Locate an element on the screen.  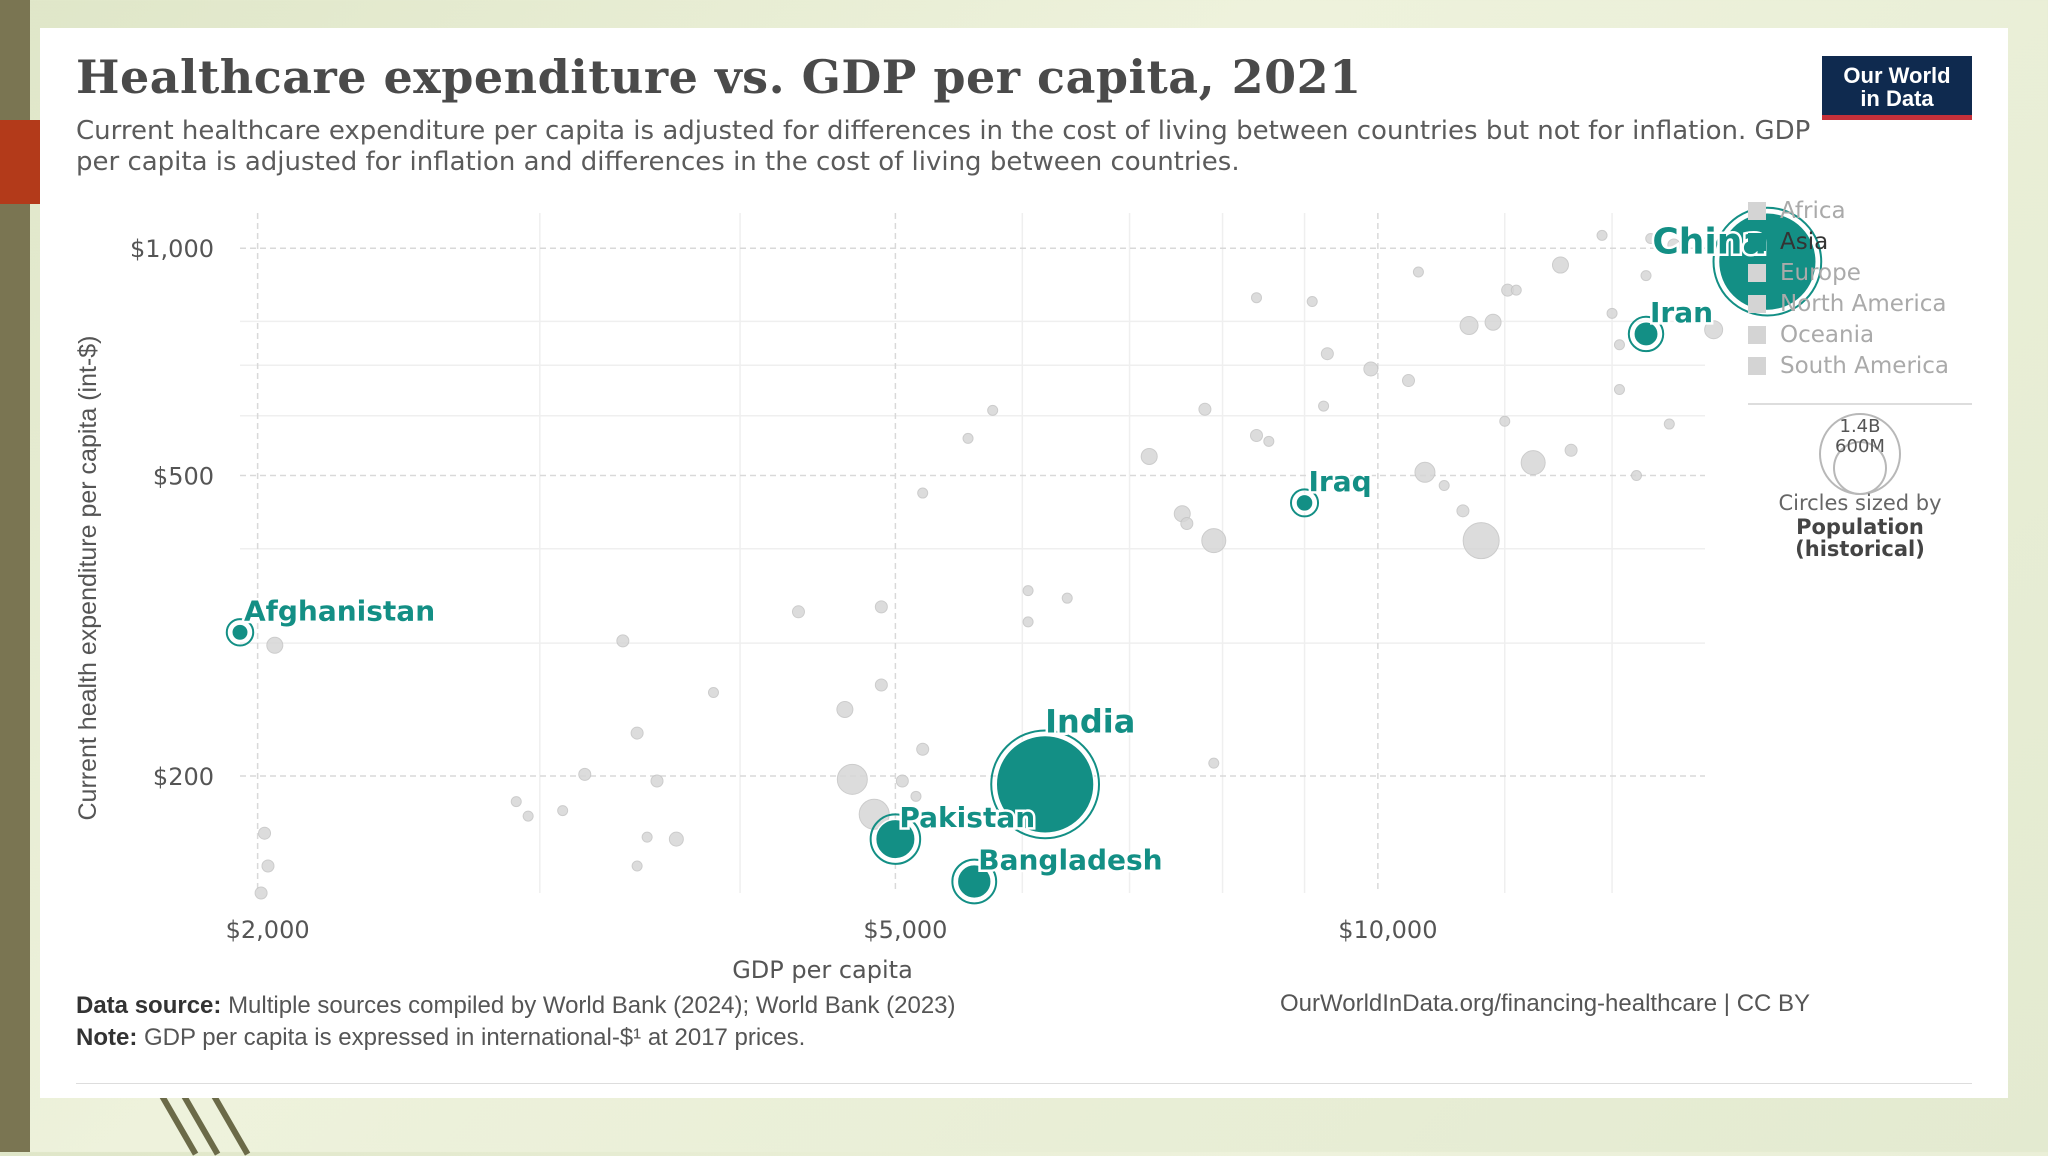
note-label: Note: is located at coordinates (107, 1037).